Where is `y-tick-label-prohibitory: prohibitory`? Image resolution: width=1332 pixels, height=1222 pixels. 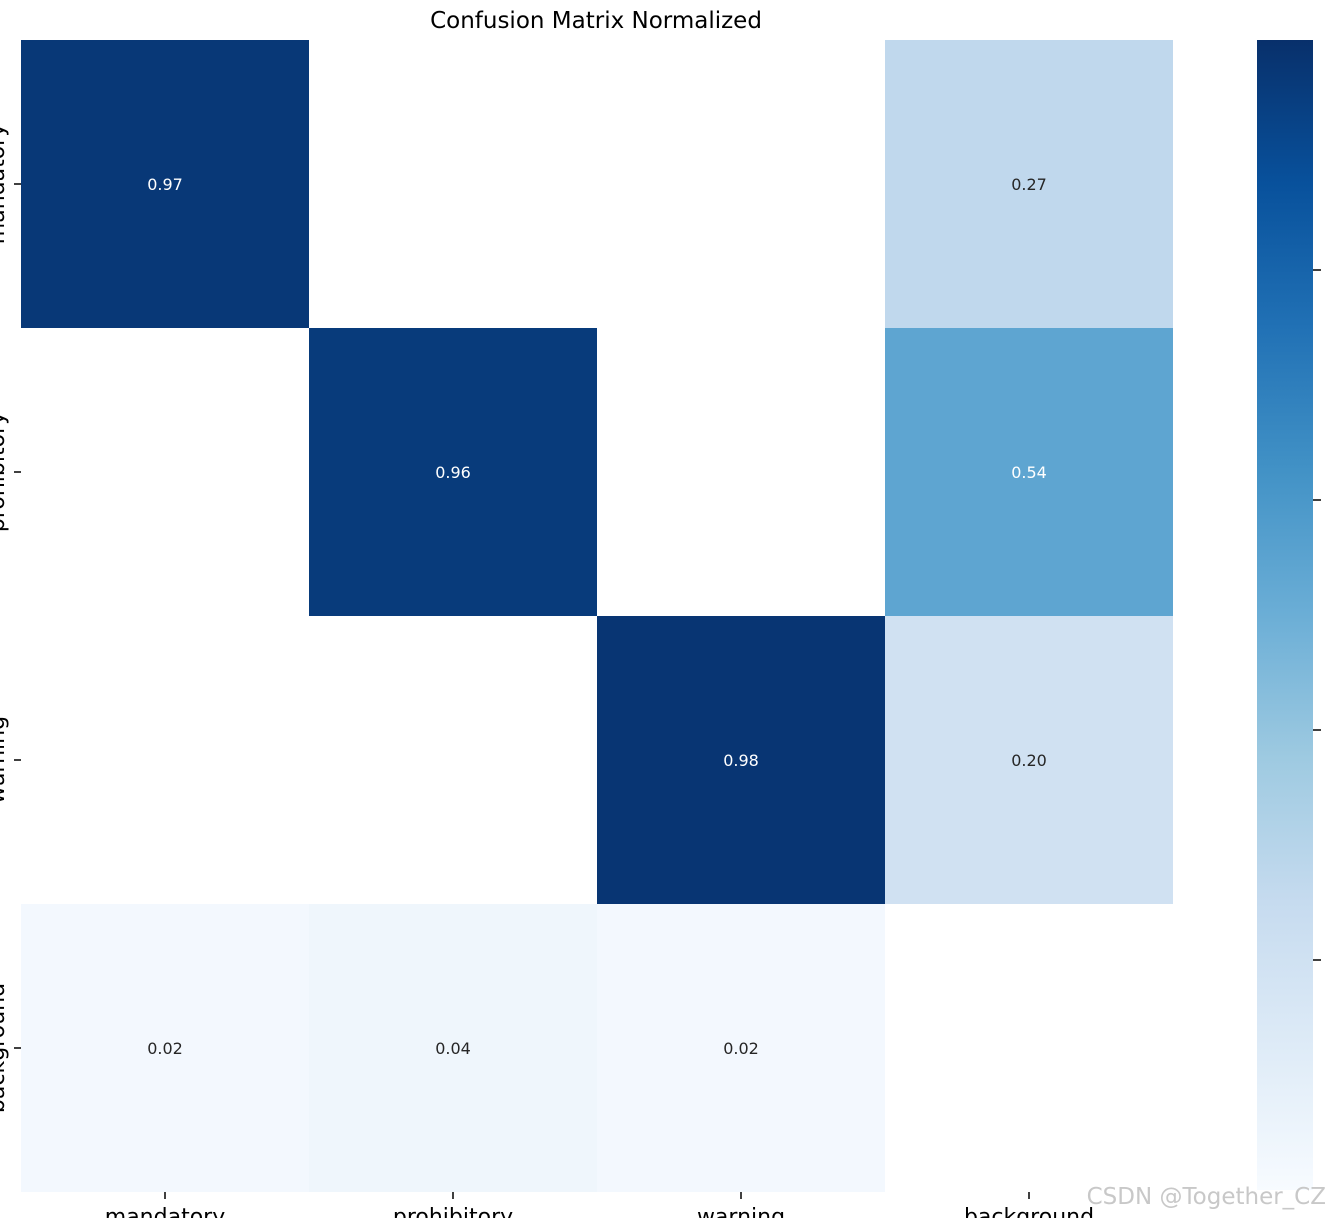
y-tick-label-prohibitory: prohibitory is located at coordinates (5, 472).